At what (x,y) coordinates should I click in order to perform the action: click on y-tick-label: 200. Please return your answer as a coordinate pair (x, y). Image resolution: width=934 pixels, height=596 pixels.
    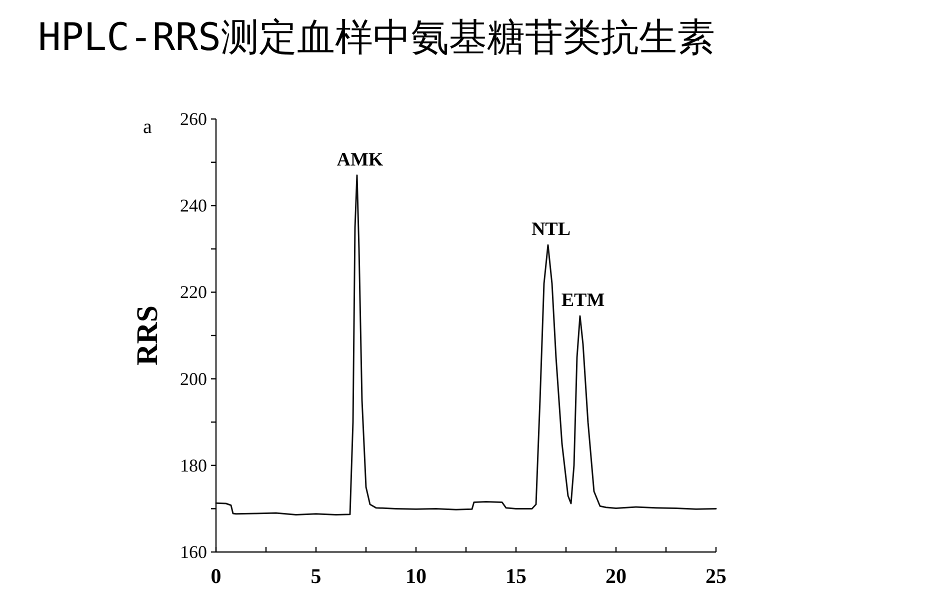
    Looking at the image, I should click on (193, 378).